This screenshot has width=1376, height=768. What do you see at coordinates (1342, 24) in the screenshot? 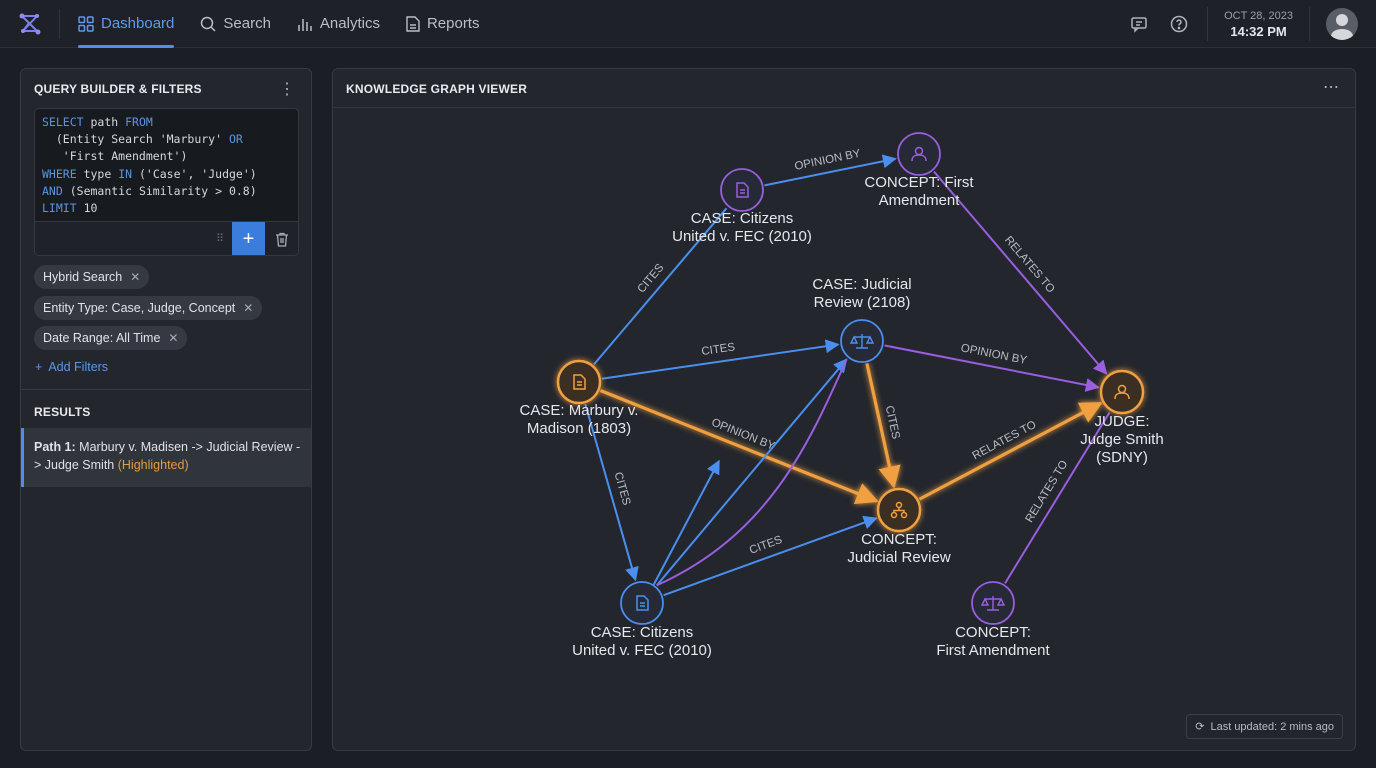
I see `avatar` at bounding box center [1342, 24].